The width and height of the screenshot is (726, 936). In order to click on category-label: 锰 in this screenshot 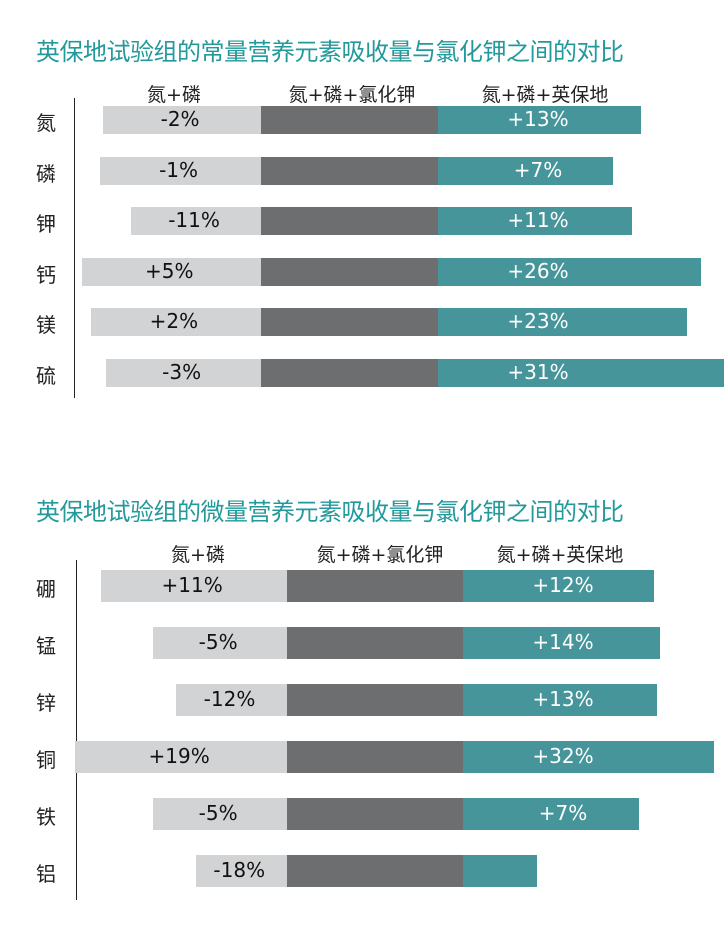, I will do `click(46, 646)`.